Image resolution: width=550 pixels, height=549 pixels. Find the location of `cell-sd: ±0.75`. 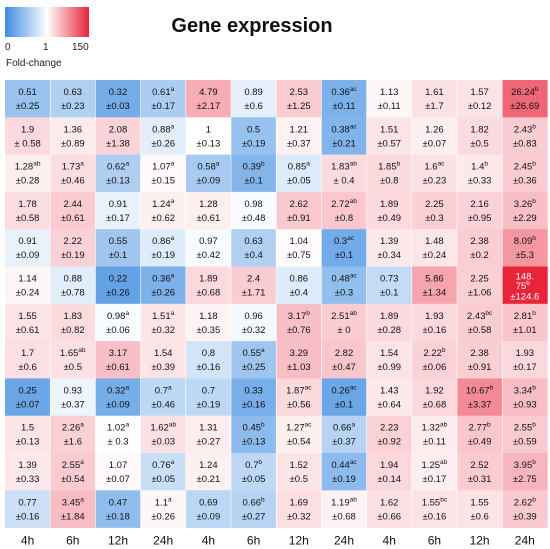

cell-sd: ±0.75 is located at coordinates (299, 255).